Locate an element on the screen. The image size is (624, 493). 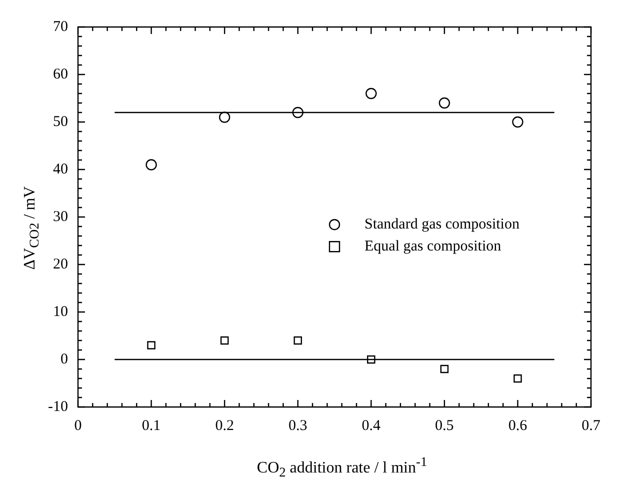
y-tick-label: 0 is located at coordinates (64, 359).